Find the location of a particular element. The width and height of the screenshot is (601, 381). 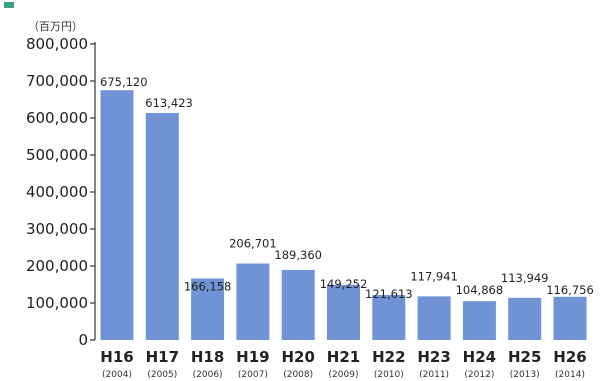

data-label: 104,868 is located at coordinates (480, 290).